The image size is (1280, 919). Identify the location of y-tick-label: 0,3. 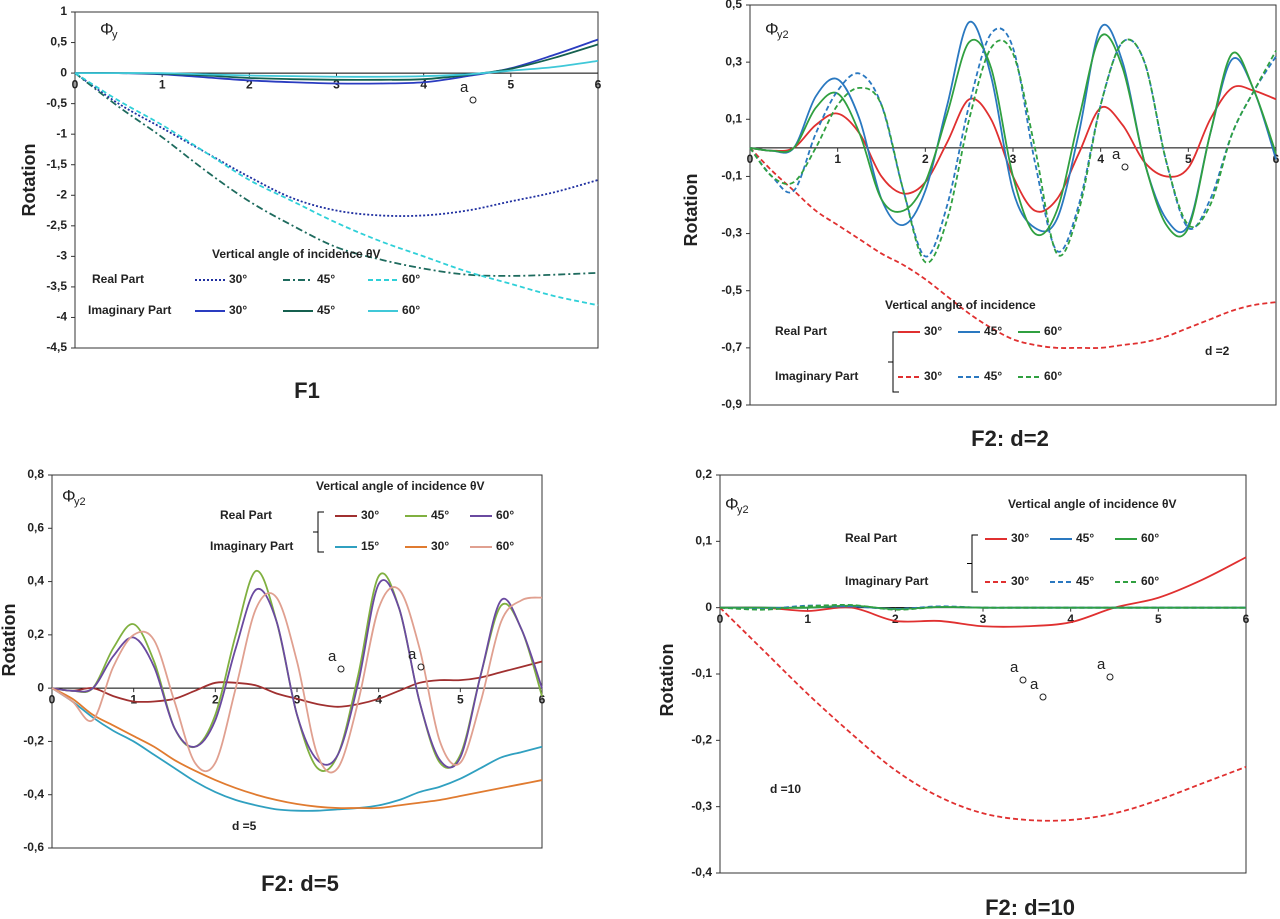
(733, 61).